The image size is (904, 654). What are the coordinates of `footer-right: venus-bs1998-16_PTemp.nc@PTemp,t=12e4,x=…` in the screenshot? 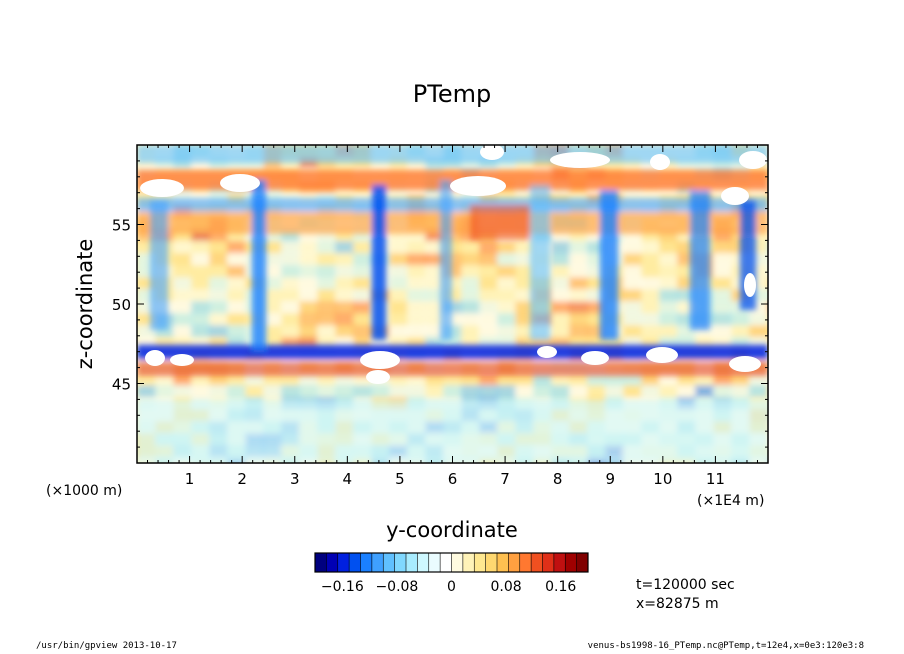 It's located at (725, 646).